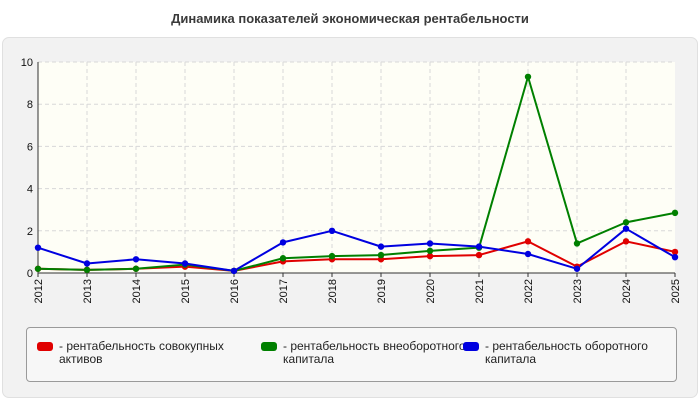 This screenshot has width=700, height=400. I want to click on x-tick-label: 2023, so click(578, 291).